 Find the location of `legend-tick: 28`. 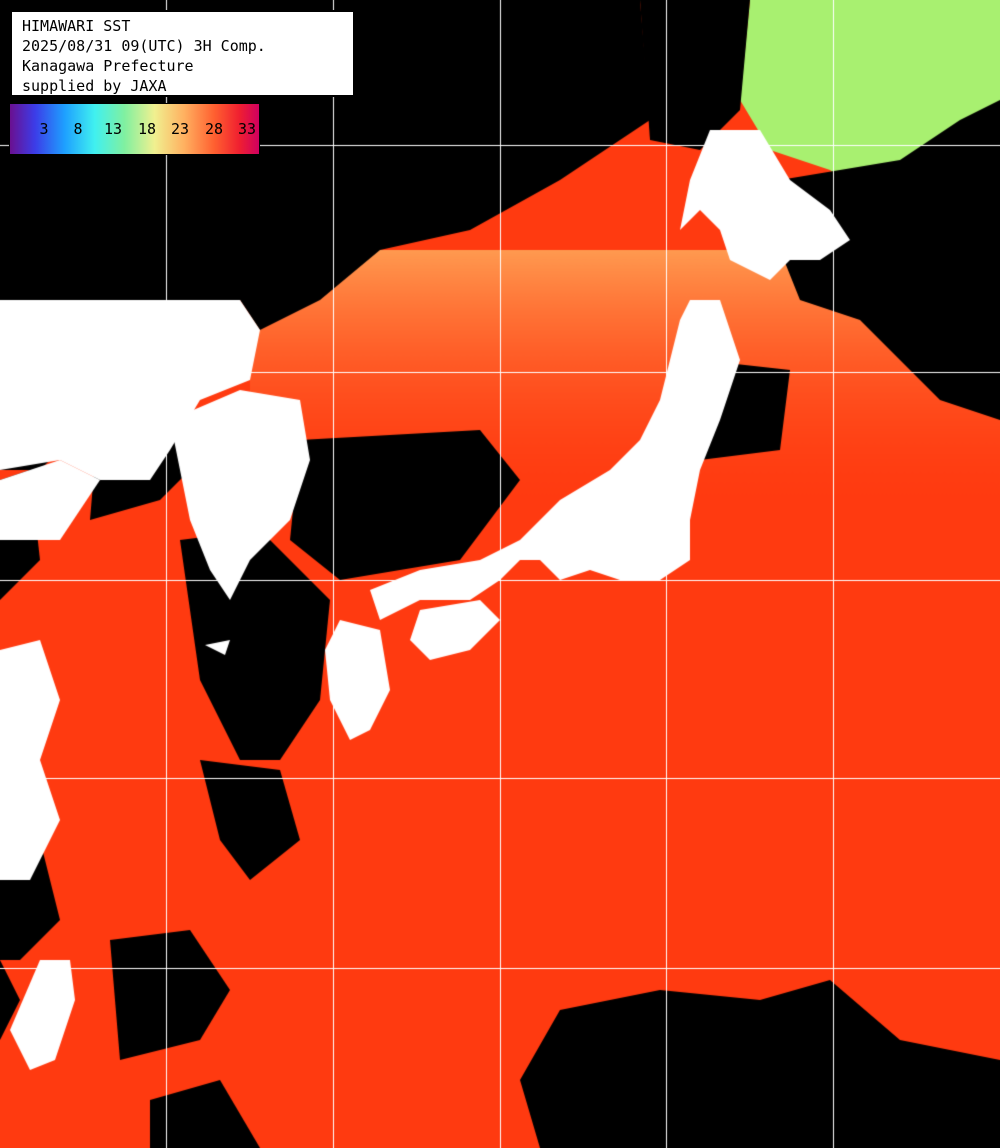

legend-tick: 28 is located at coordinates (214, 129).